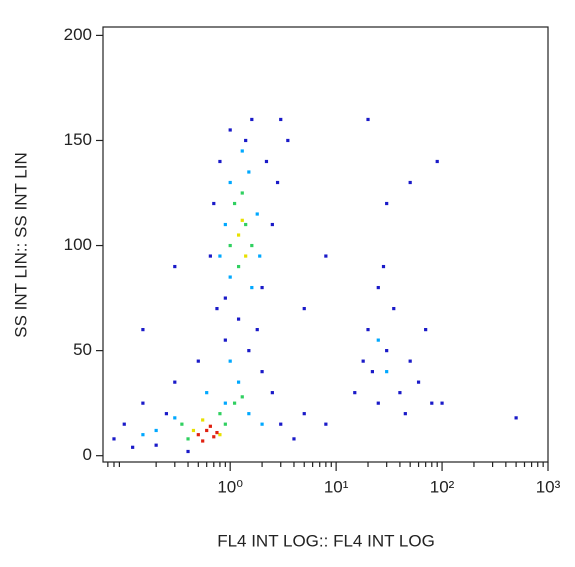  I want to click on y-tick-label: 100, so click(78, 244).